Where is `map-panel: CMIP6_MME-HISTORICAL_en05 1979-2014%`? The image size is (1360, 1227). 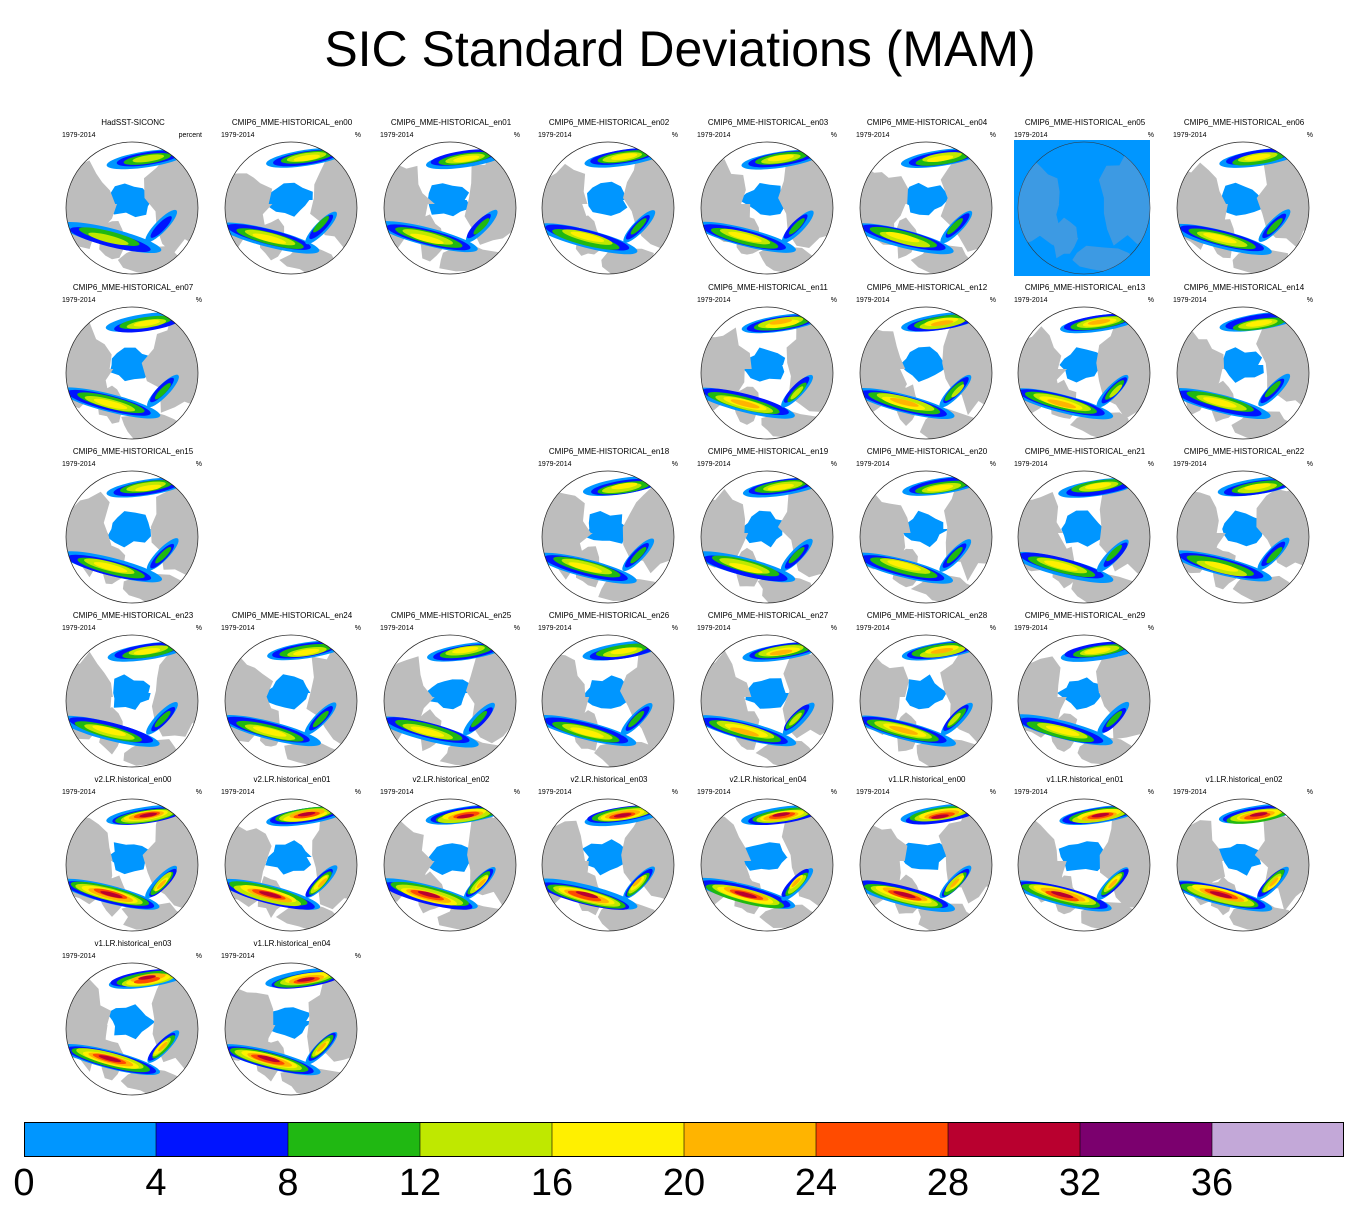
map-panel: CMIP6_MME-HISTORICAL_en05 1979-2014% is located at coordinates (1085, 198).